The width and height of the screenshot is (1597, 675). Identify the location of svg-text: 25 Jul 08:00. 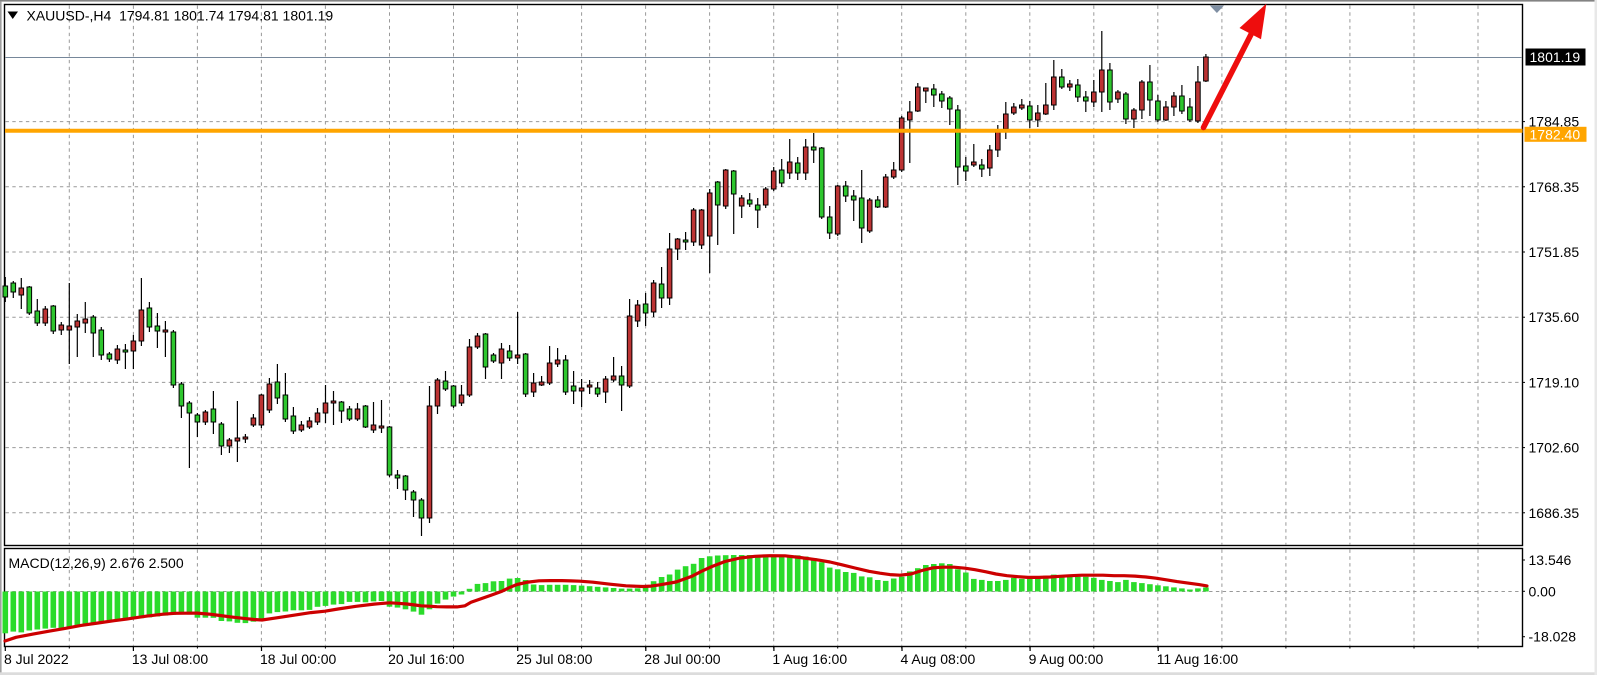
(554, 659).